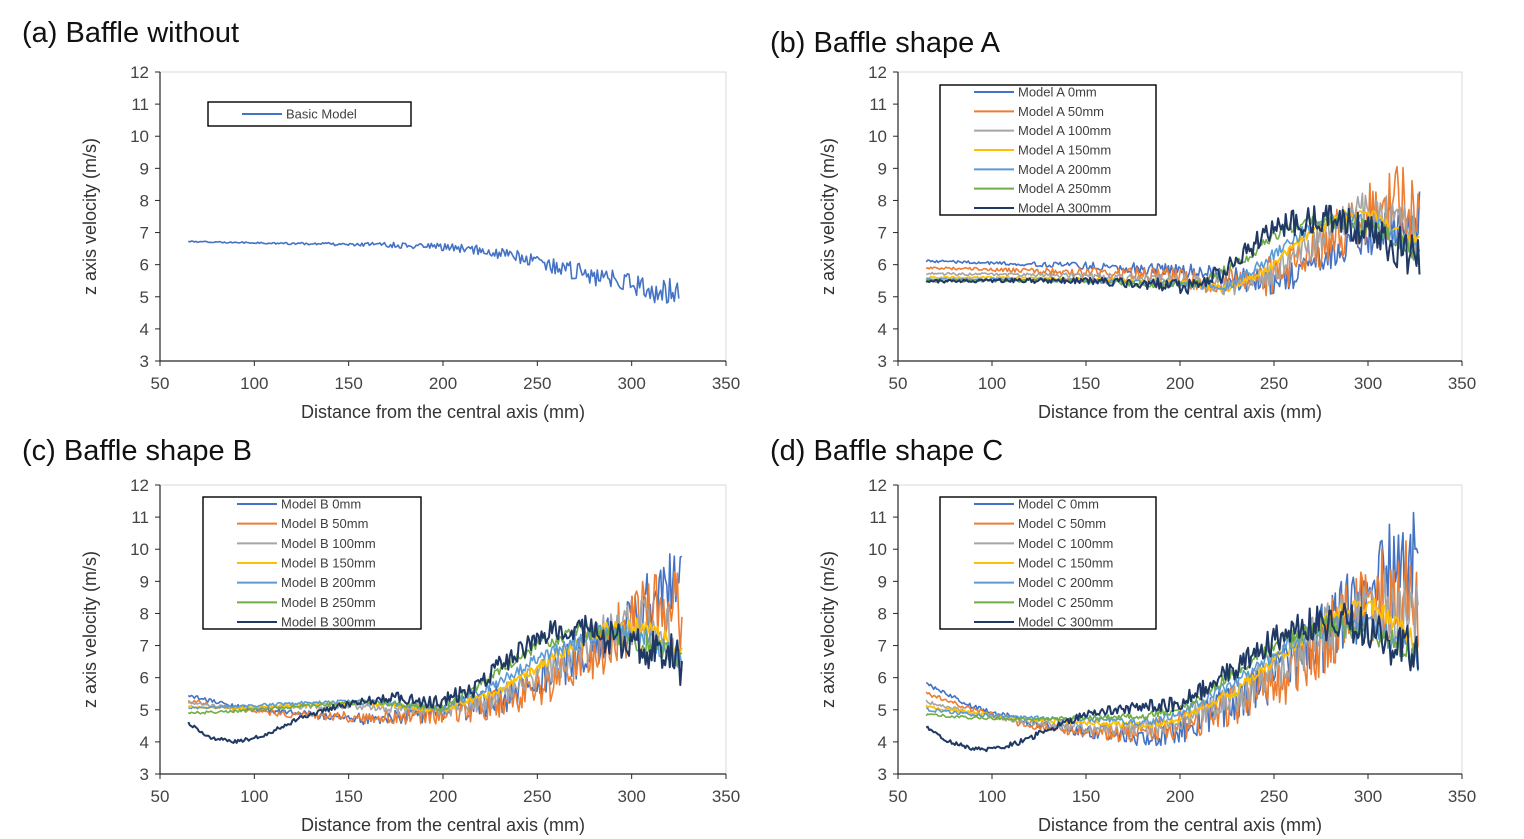  Describe the element at coordinates (886, 451) in the screenshot. I see `panel-title: (d) Baffle shape C` at that location.